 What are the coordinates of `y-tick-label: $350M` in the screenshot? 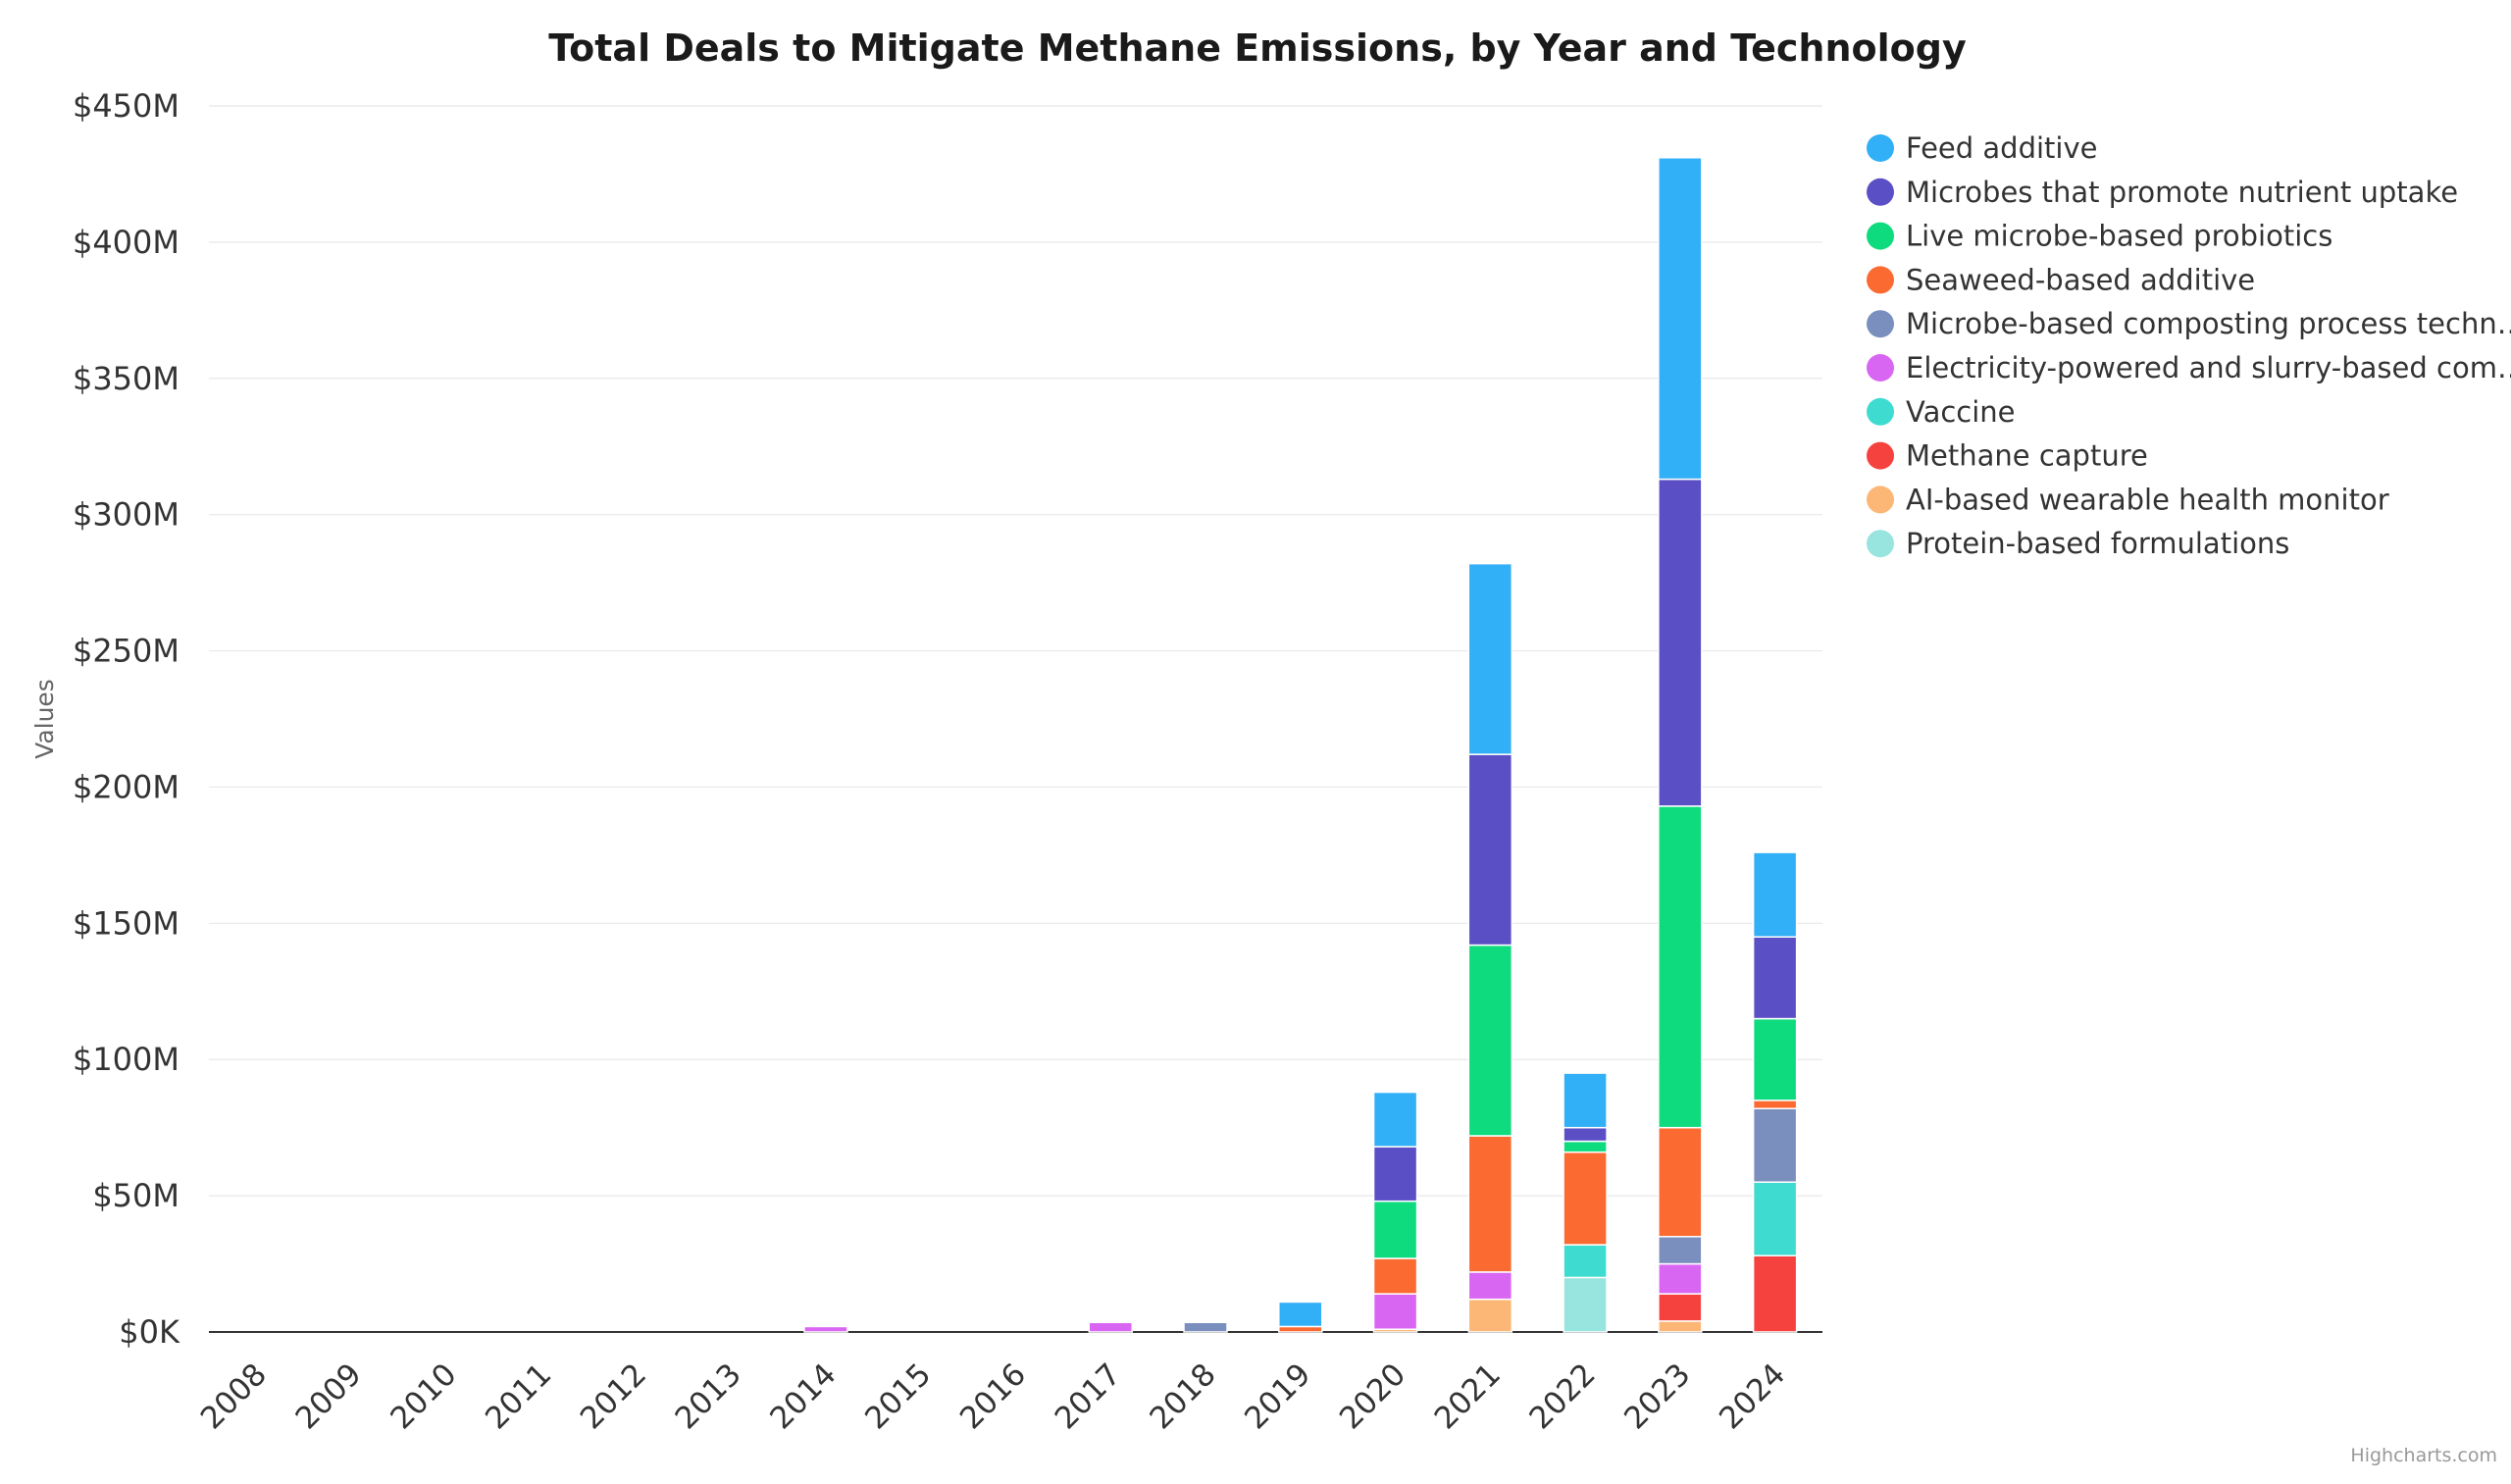 It's located at (126, 378).